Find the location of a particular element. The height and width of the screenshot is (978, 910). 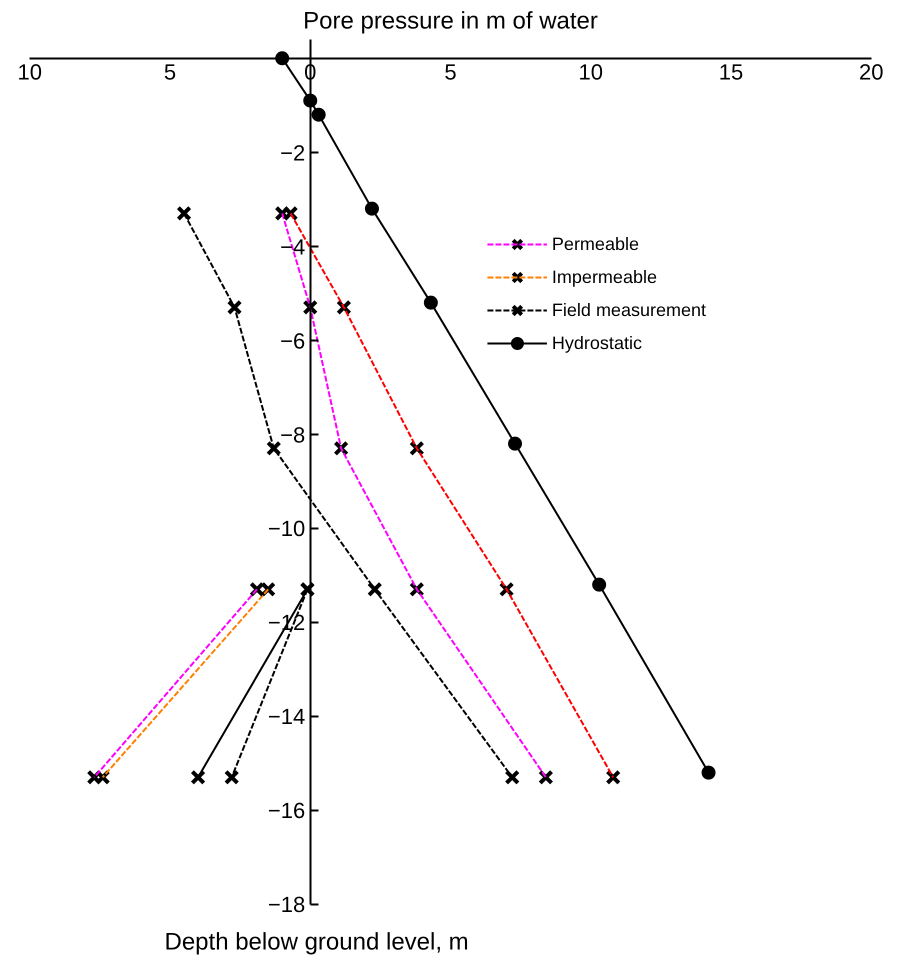

y-tick-label: −16 is located at coordinates (287, 811).